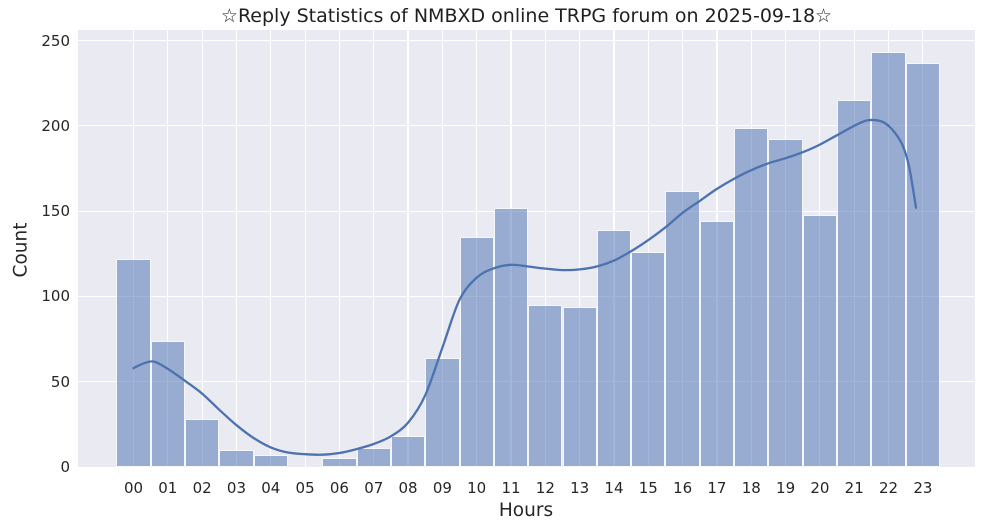 The image size is (984, 529). Describe the element at coordinates (21, 250) in the screenshot. I see `y-axis-label: Count` at that location.